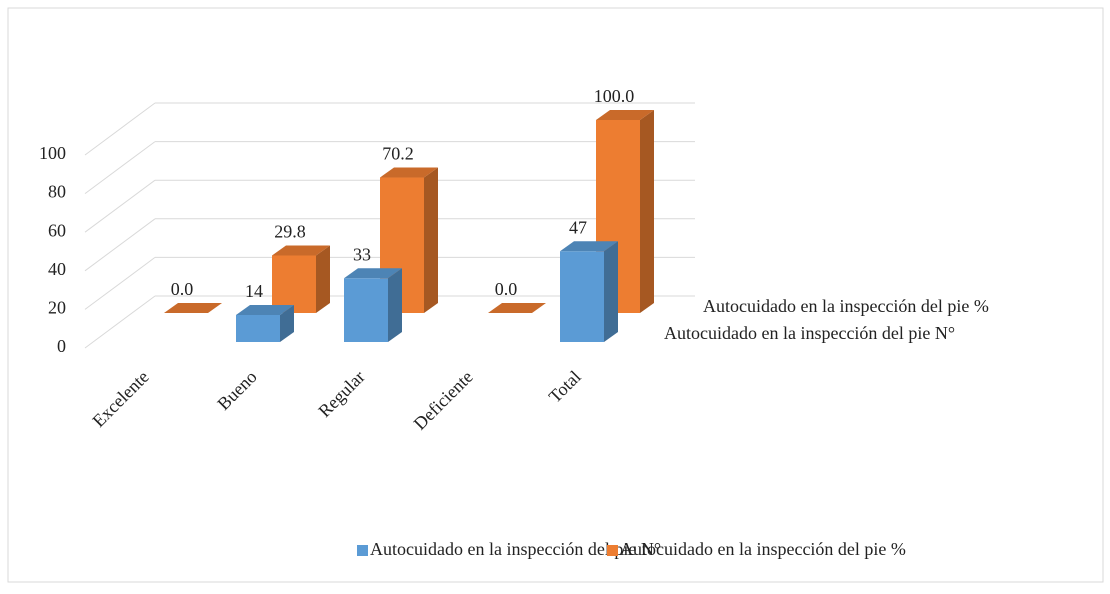 The height and width of the screenshot is (594, 1110). Describe the element at coordinates (254, 291) in the screenshot. I see `data-label: 14` at that location.